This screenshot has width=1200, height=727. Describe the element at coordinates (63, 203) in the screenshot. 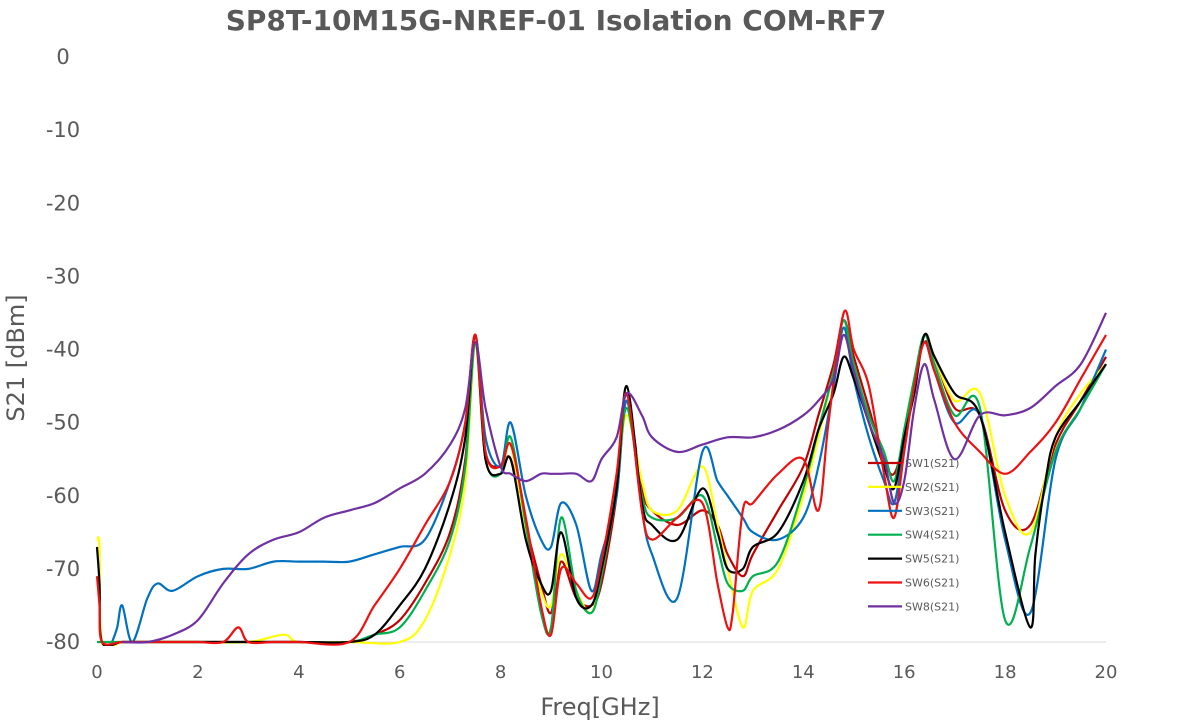

I see `y-tick-label: -20` at that location.